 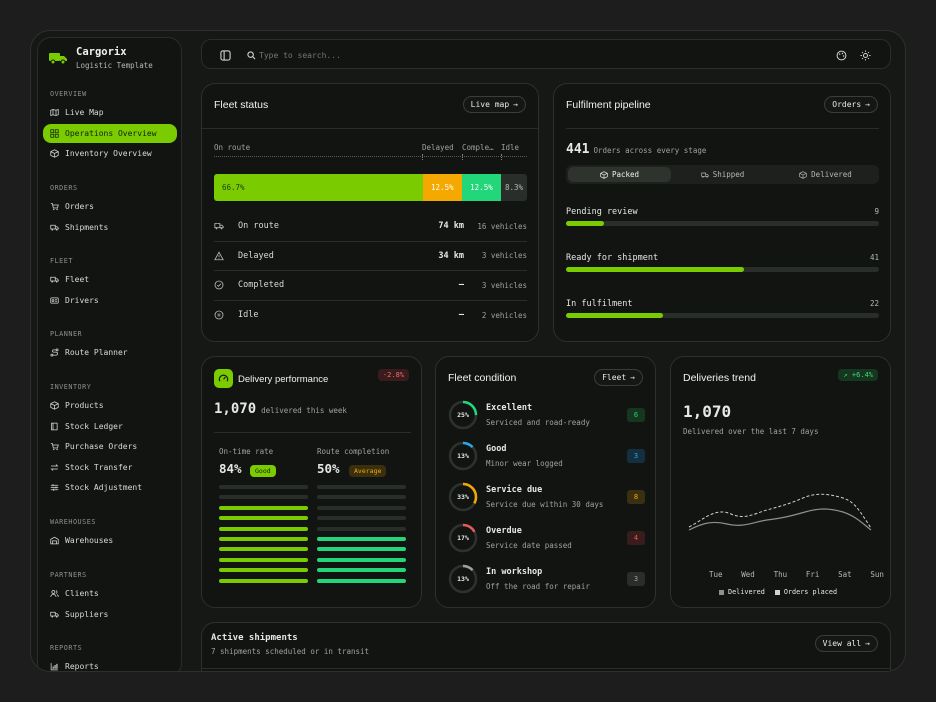 I want to click on fleet-condition-item: 13% In workshop Off the road for repair 3, so click(x=546, y=584).